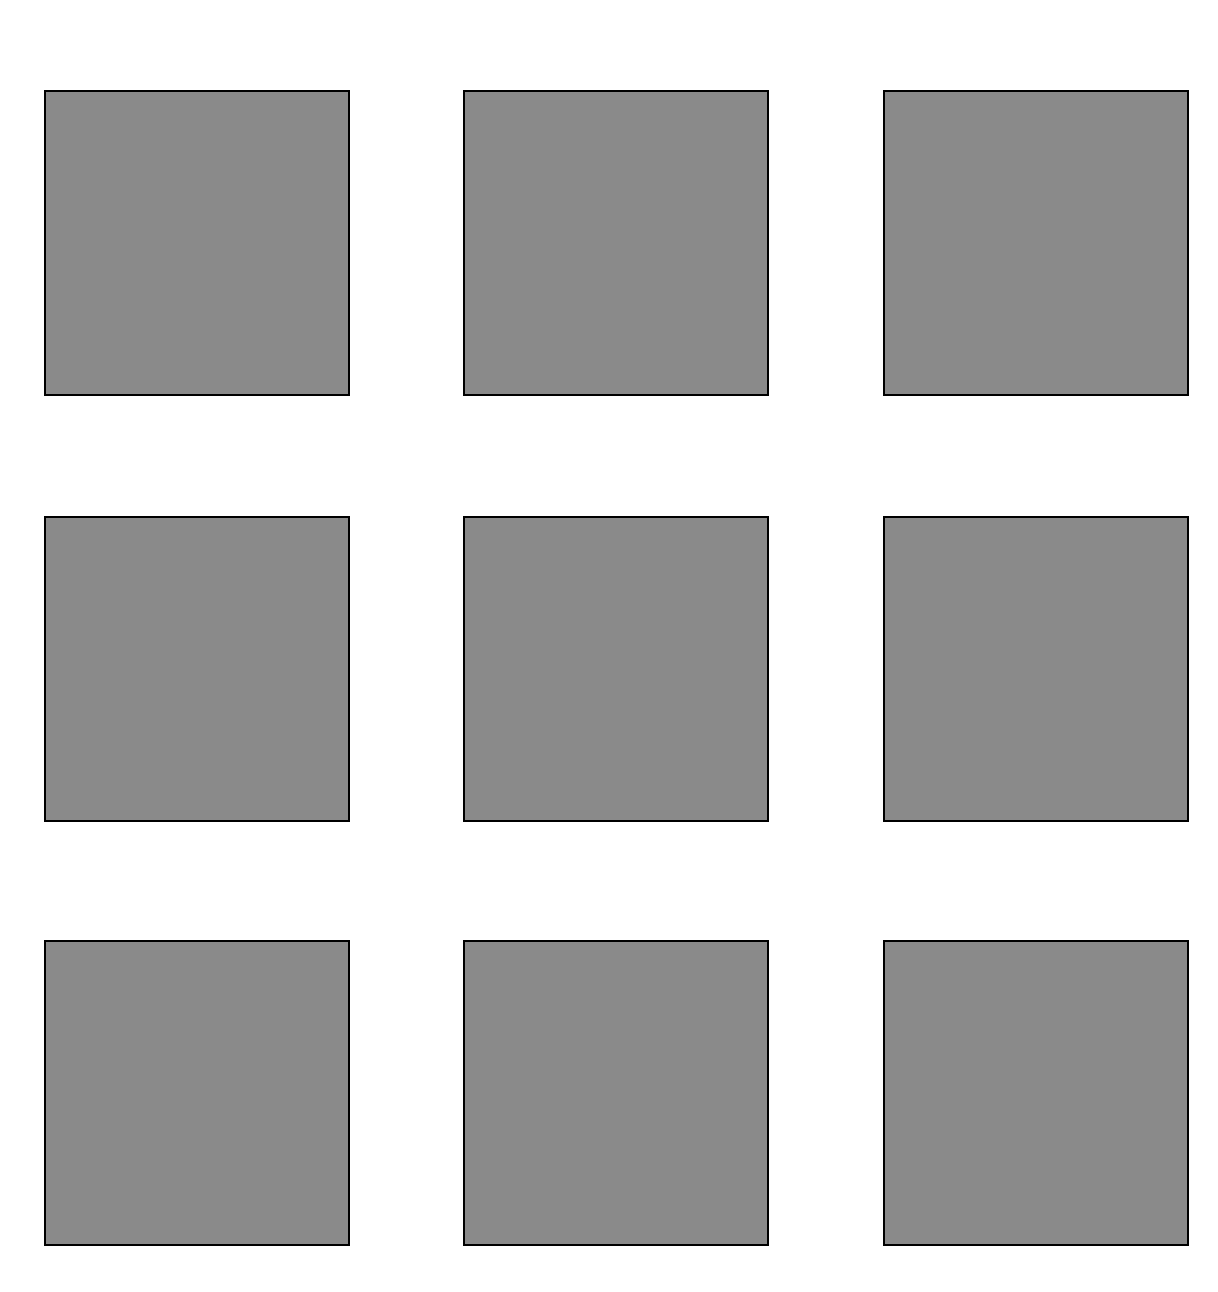 Image resolution: width=1218 pixels, height=1292 pixels. Describe the element at coordinates (616, 243) in the screenshot. I see `face-image-b` at that location.